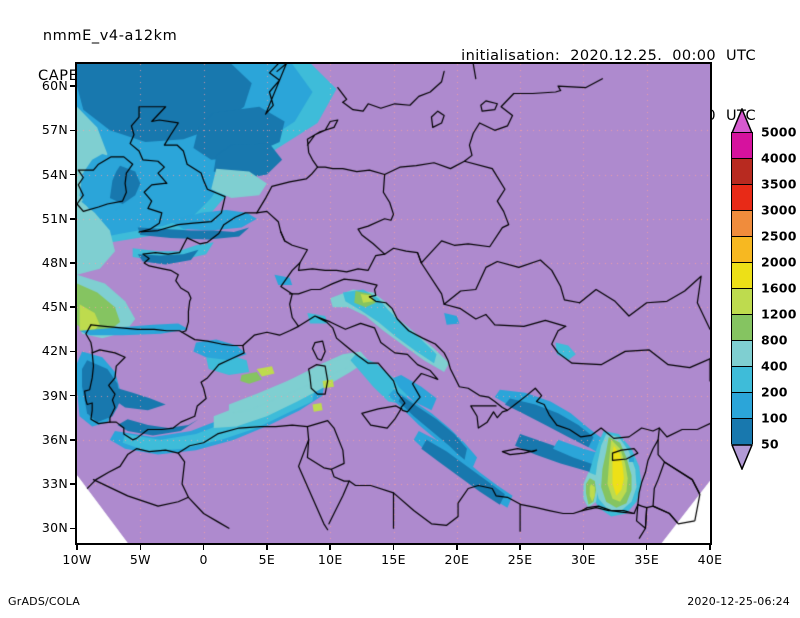 The width and height of the screenshot is (800, 618). Describe the element at coordinates (774, 340) in the screenshot. I see `colorbar-tick-label: 800` at that location.